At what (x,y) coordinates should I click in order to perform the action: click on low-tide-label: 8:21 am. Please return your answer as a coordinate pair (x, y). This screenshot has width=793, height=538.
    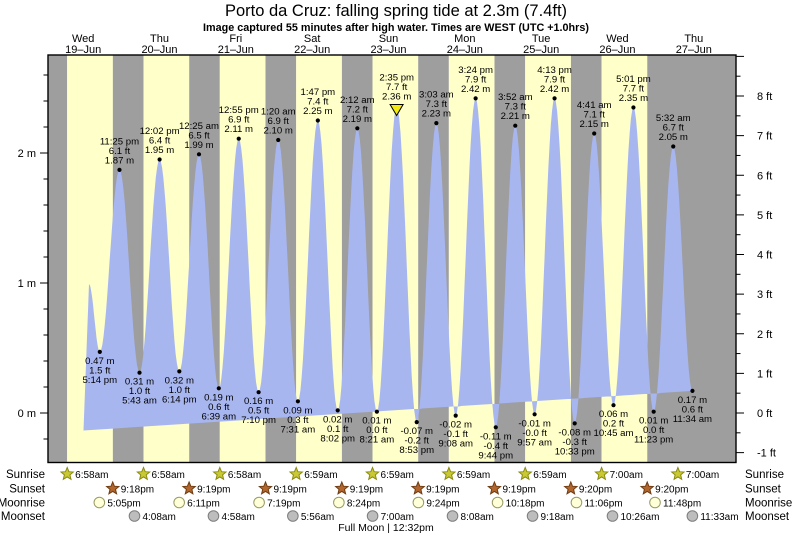
    Looking at the image, I should click on (377, 440).